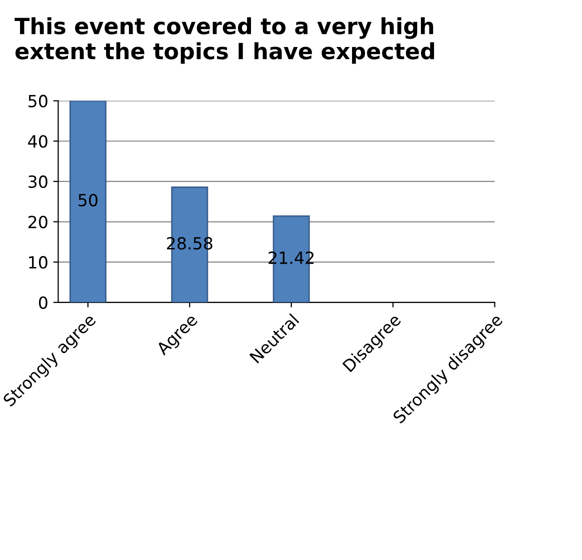 The image size is (582, 560). I want to click on y-tick-label: 0, so click(43, 302).